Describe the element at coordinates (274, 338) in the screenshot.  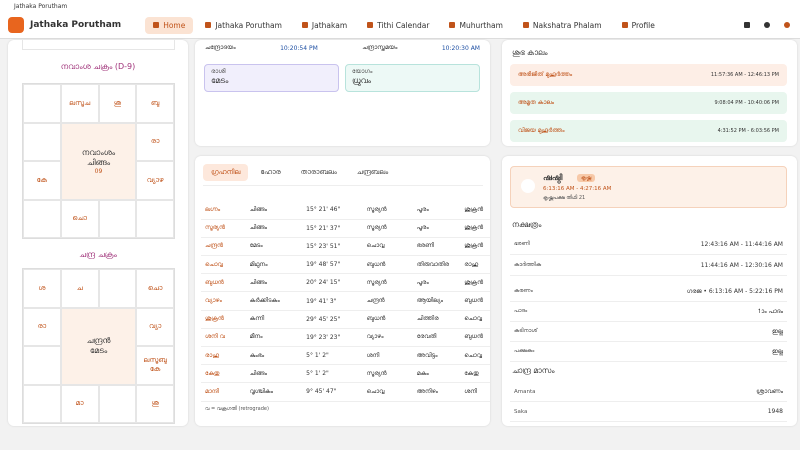
I see `planet-cell: മീനം` at that location.